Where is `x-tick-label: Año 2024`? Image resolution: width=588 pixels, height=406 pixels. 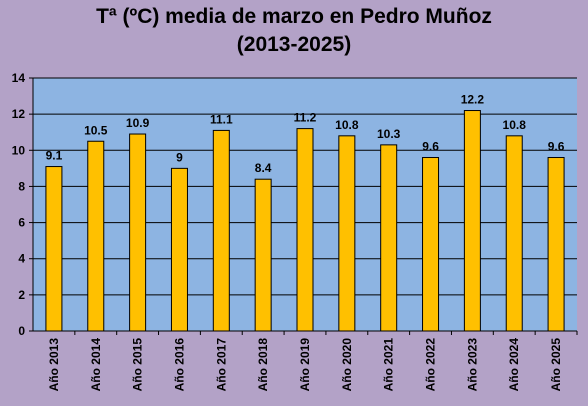 x-tick-label: Año 2024 is located at coordinates (514, 365).